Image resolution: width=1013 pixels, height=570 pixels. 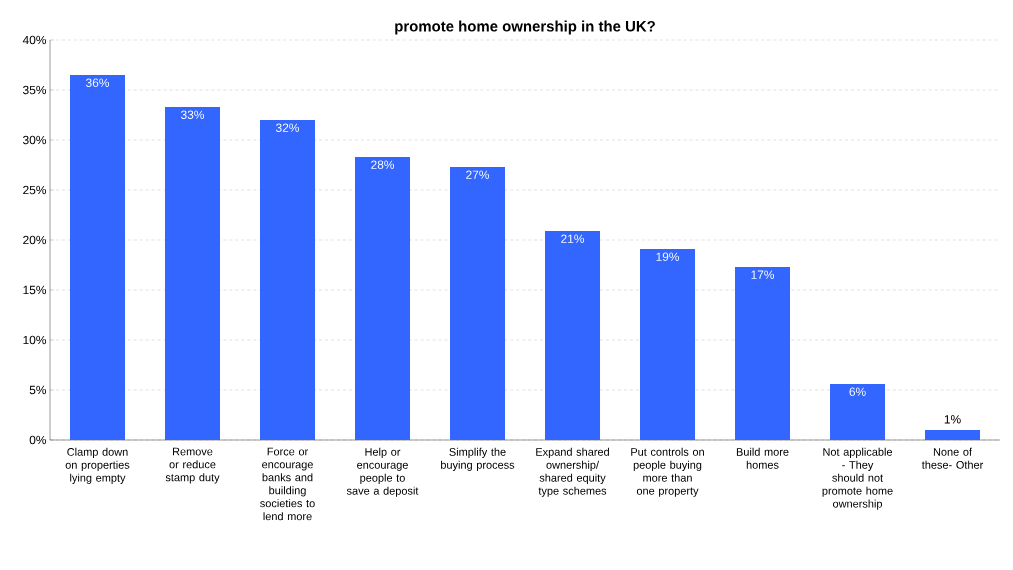 What do you see at coordinates (573, 238) in the screenshot?
I see `data-label: 21%` at bounding box center [573, 238].